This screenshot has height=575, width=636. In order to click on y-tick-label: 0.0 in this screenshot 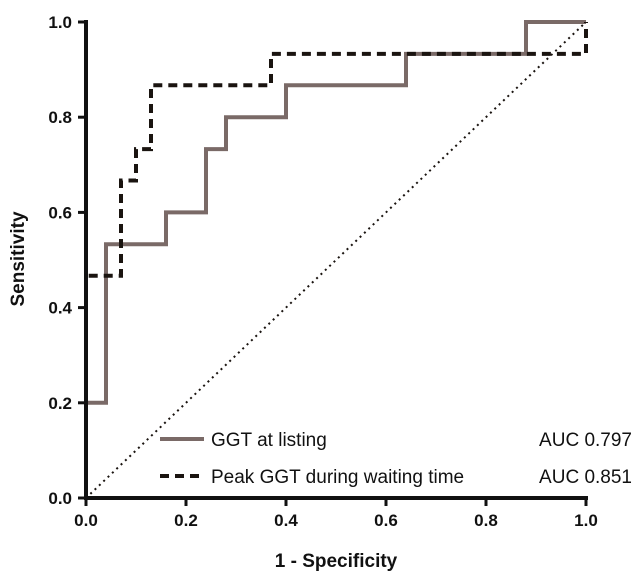, I will do `click(60, 498)`.